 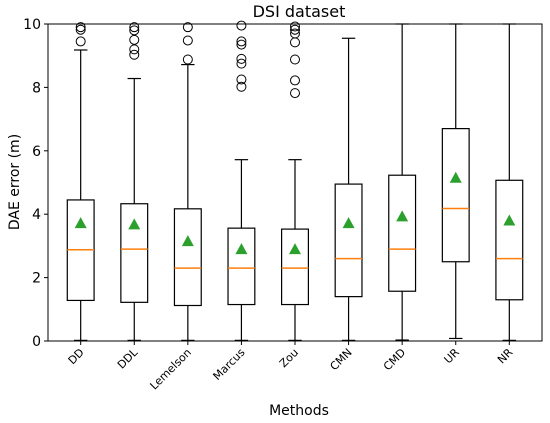 I want to click on x-tick-label: Zou, so click(x=289, y=358).